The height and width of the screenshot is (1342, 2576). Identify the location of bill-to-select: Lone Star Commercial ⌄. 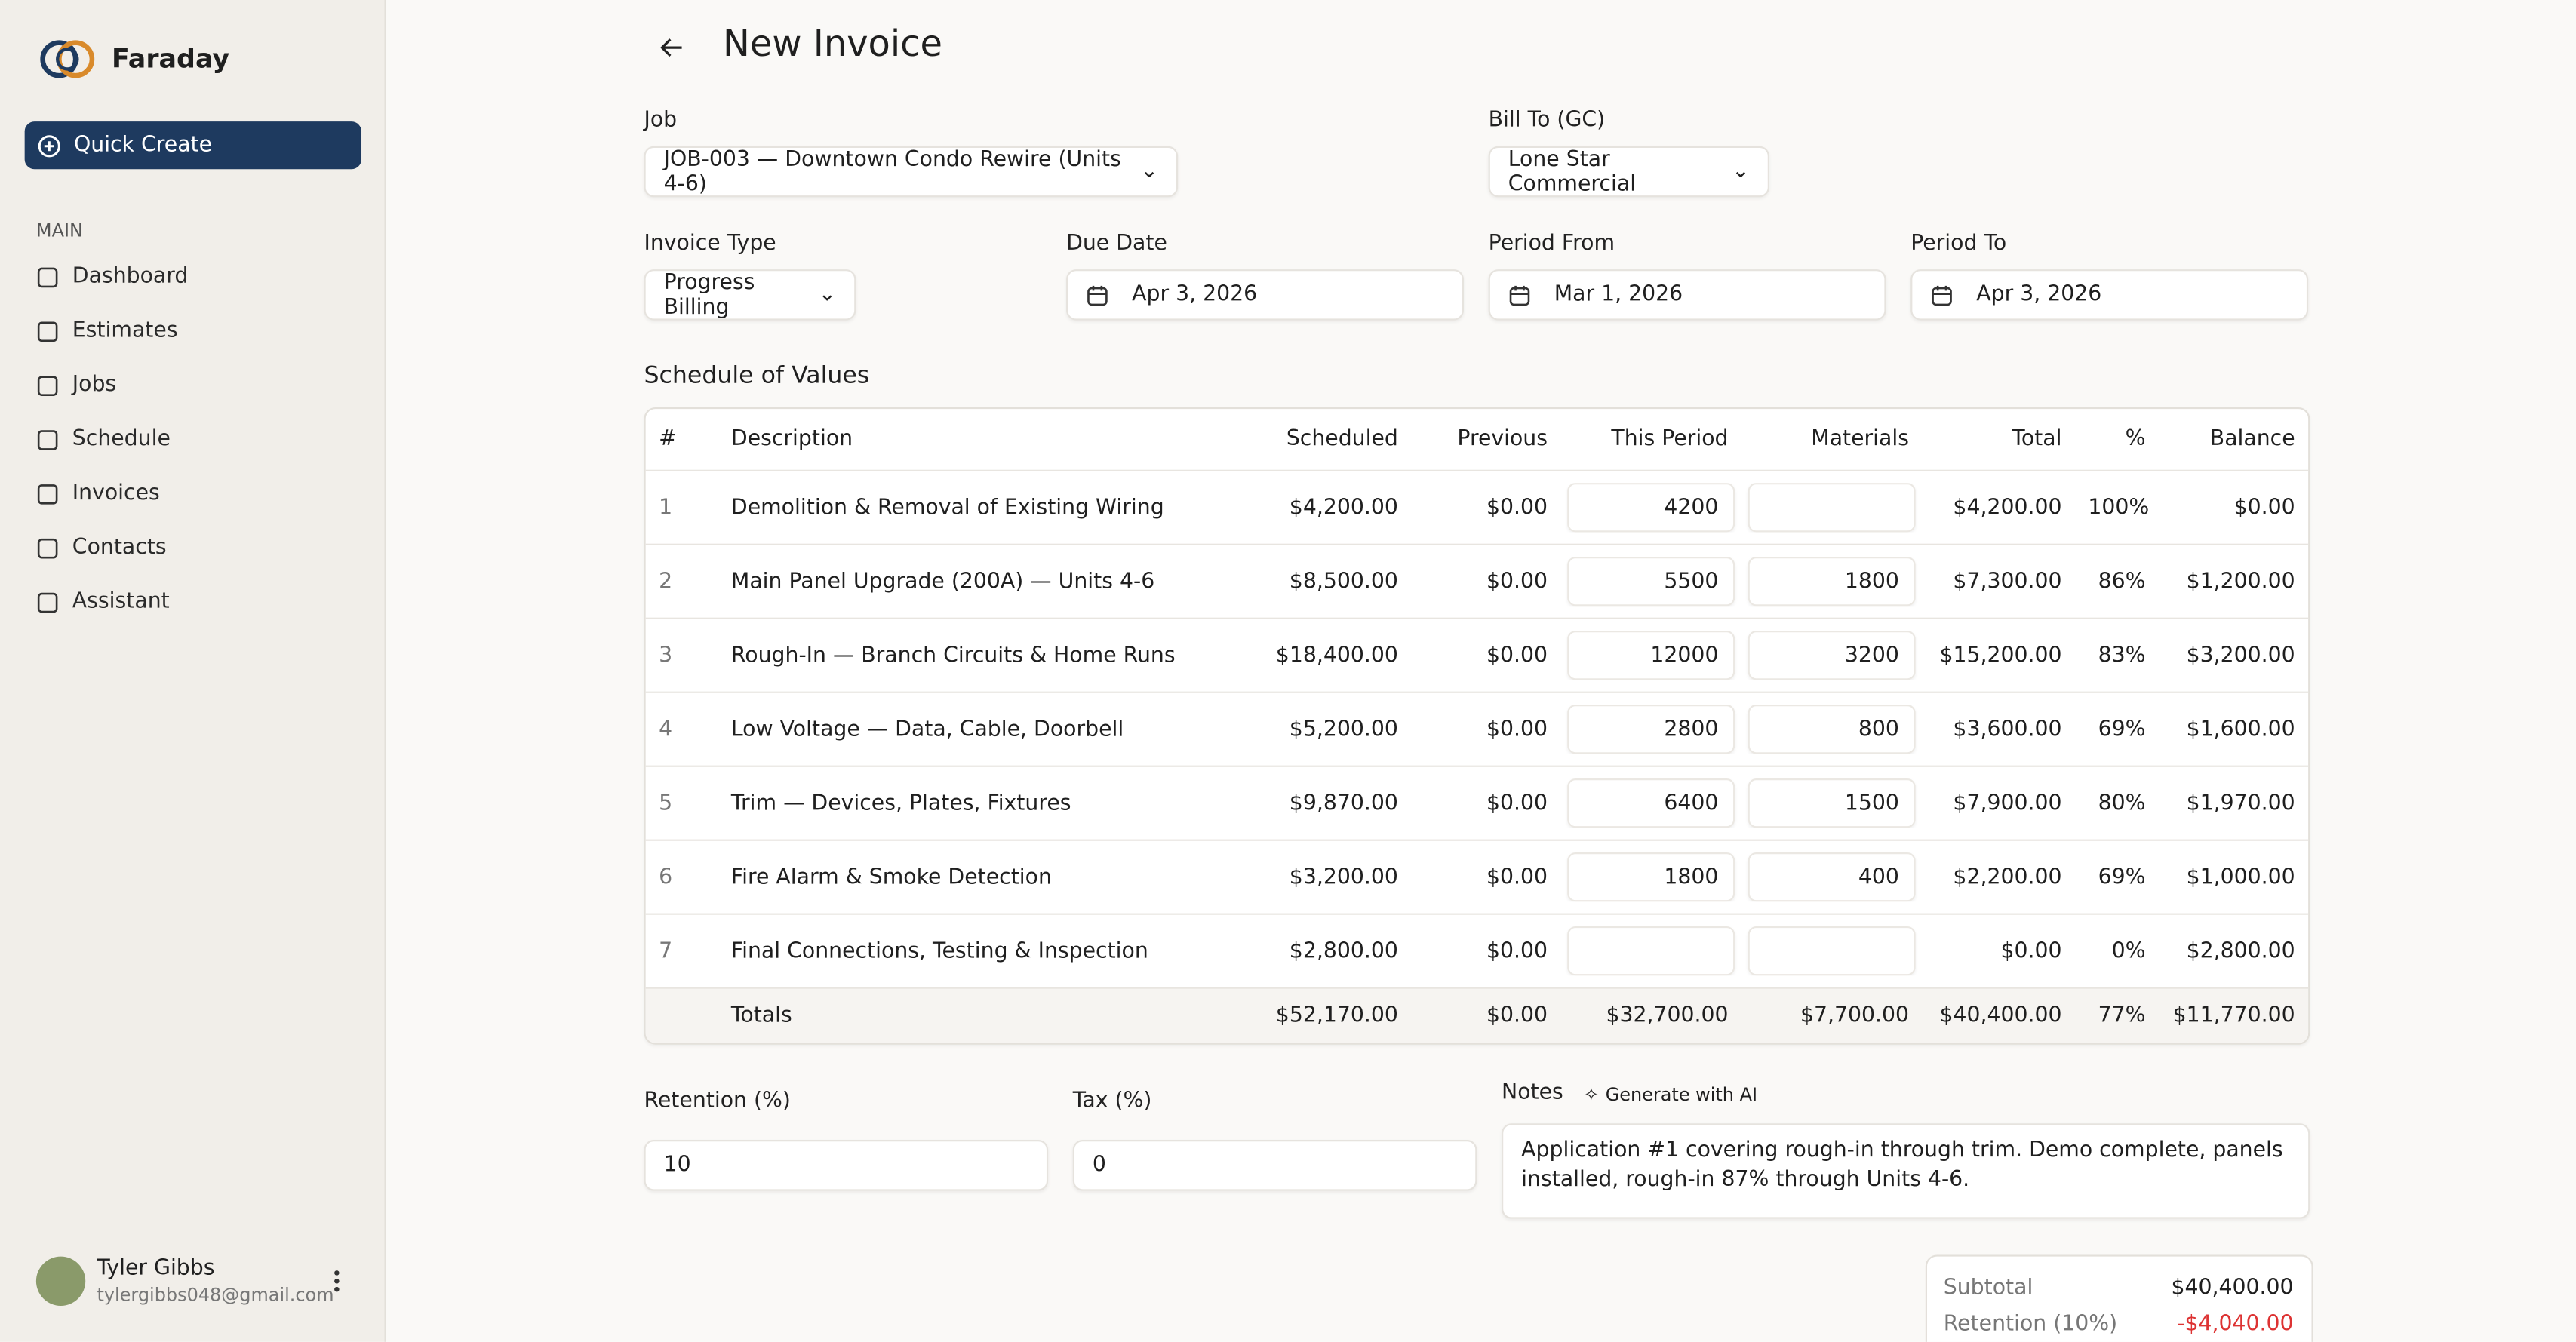
(1628, 172).